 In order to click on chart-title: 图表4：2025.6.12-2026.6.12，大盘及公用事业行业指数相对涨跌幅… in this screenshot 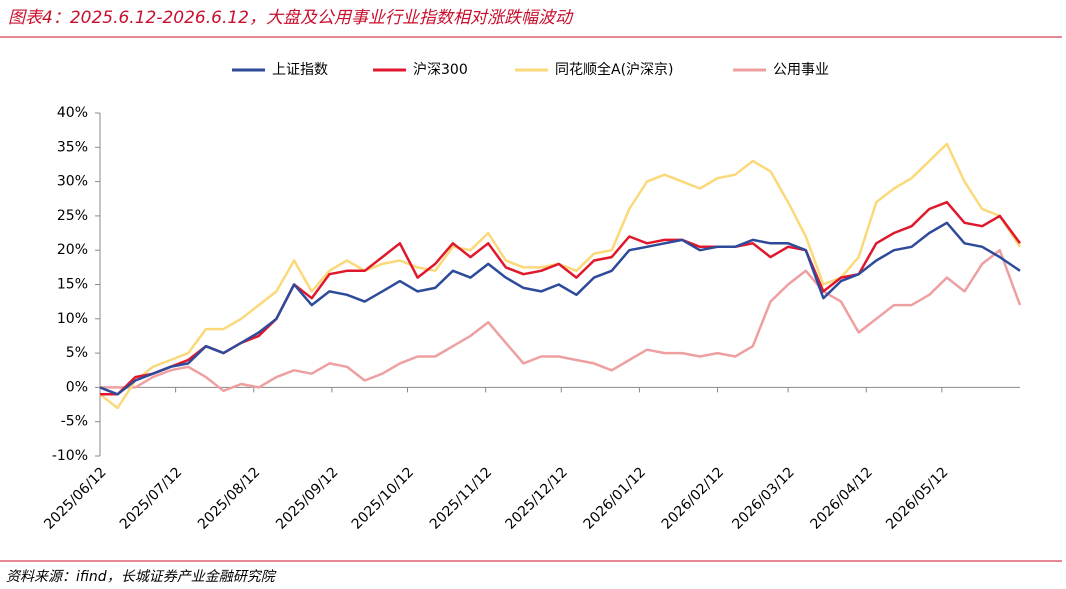, I will do `click(291, 18)`.